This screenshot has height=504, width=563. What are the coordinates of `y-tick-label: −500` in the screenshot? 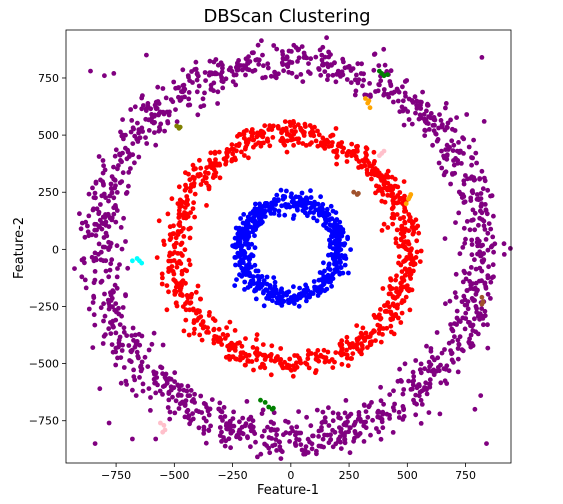 It's located at (44, 364).